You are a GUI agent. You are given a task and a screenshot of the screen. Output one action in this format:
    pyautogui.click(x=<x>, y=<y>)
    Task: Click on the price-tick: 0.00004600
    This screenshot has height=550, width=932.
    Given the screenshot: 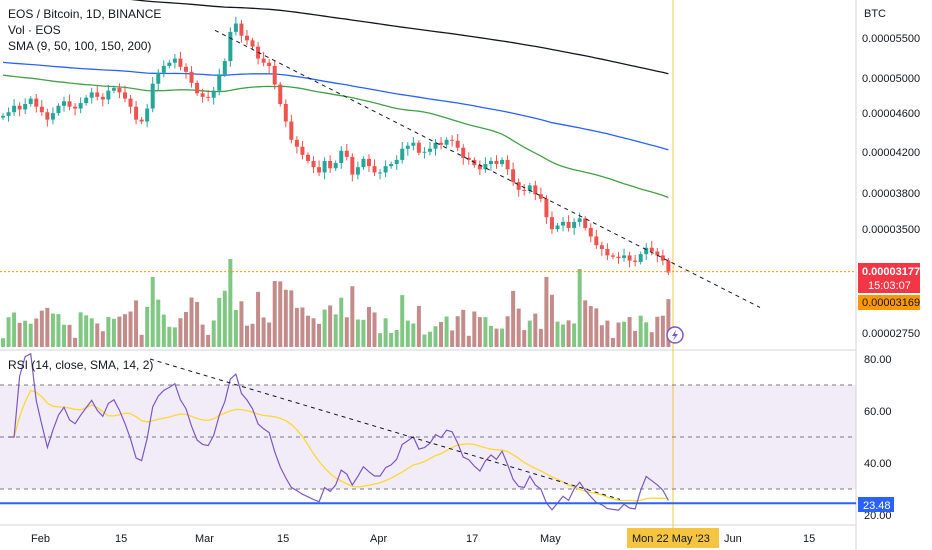 What is the action you would take?
    pyautogui.click(x=891, y=114)
    